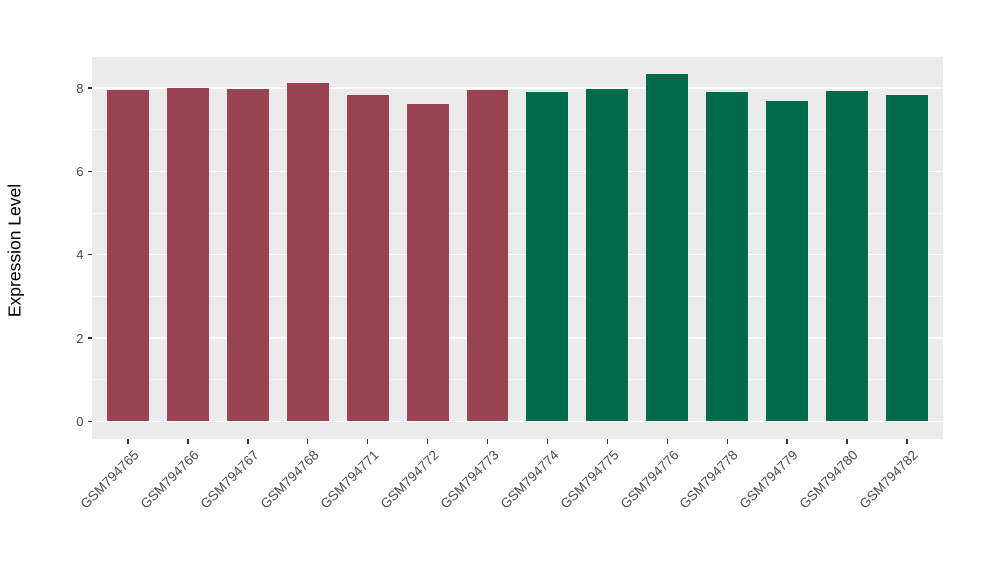 This screenshot has width=1000, height=580. What do you see at coordinates (469, 479) in the screenshot?
I see `x-tick-label: GSM794773` at bounding box center [469, 479].